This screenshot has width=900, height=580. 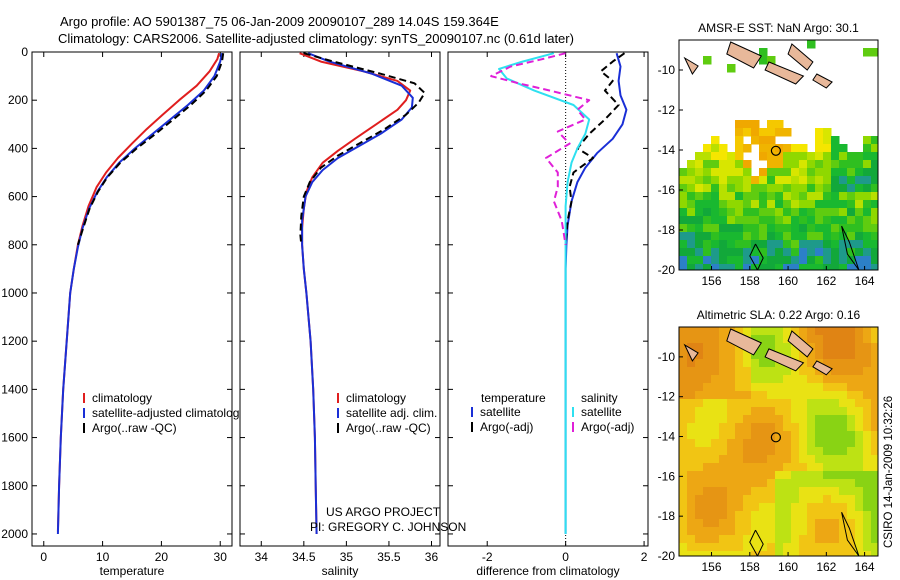 I want to click on credit-line-1: US ARGO PROJECT, so click(x=383, y=512).